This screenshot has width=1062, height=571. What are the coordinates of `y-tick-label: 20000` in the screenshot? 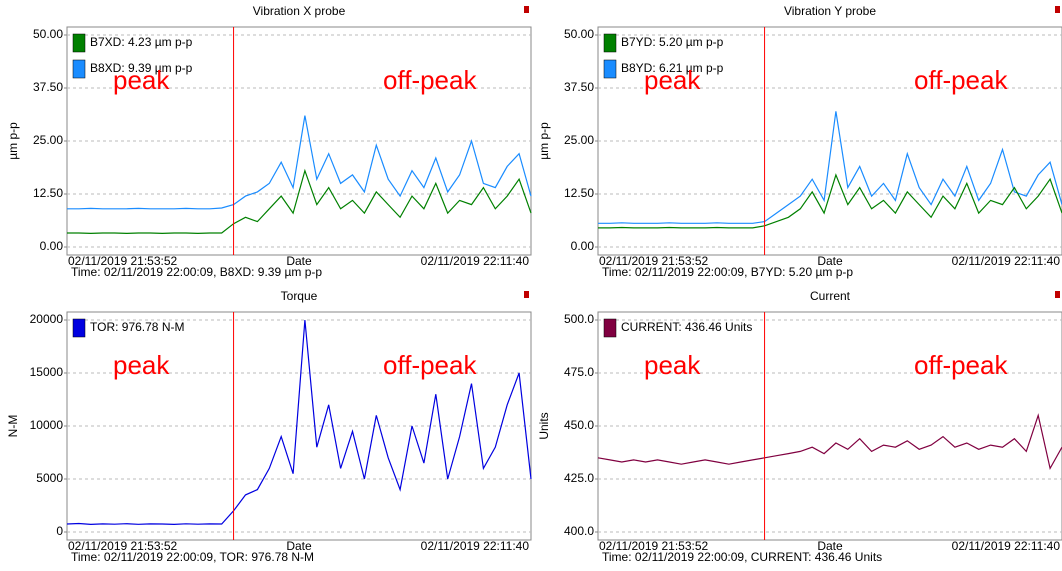 It's located at (47, 319).